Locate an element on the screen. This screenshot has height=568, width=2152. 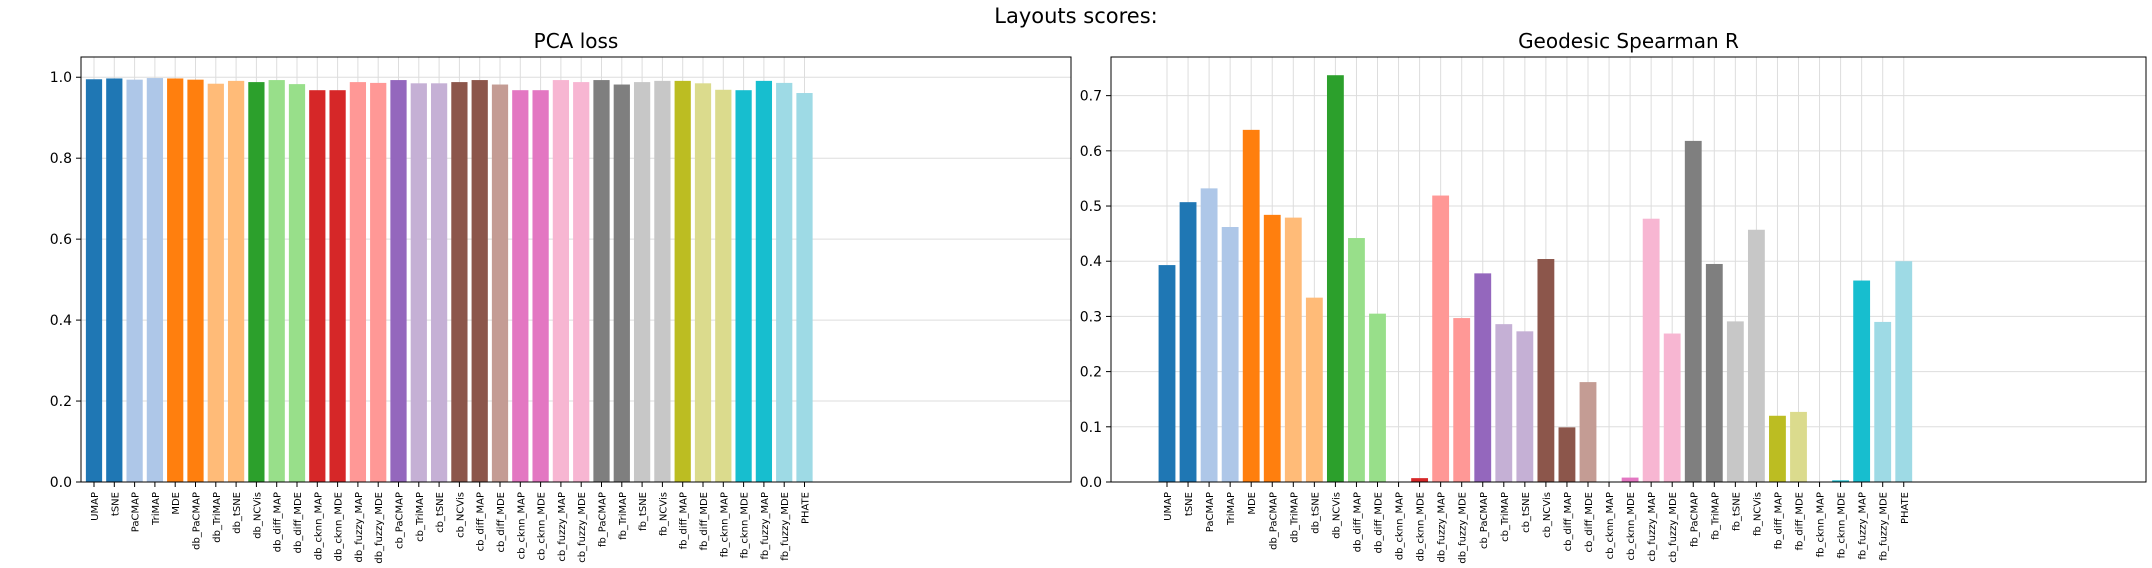
y-tick-label: 0.7 is located at coordinates (1091, 97).